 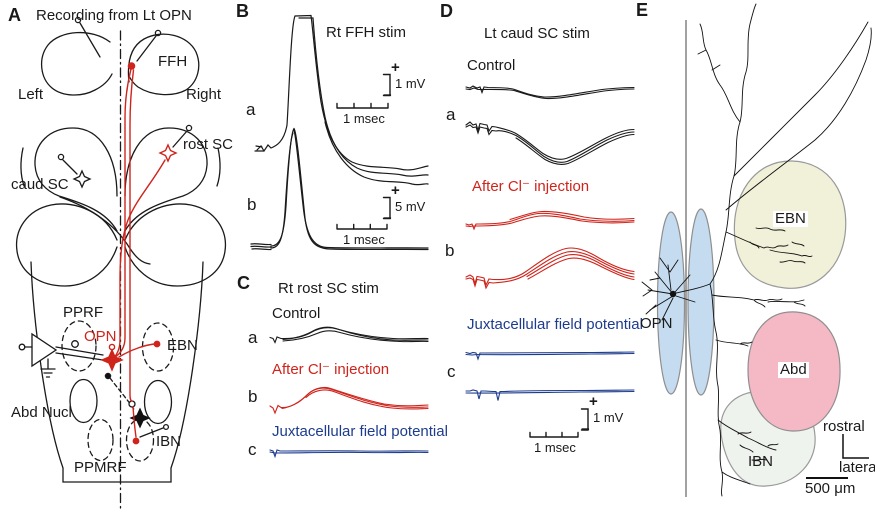 I want to click on label-scalebar-500um: 500 μm, so click(x=830, y=488).